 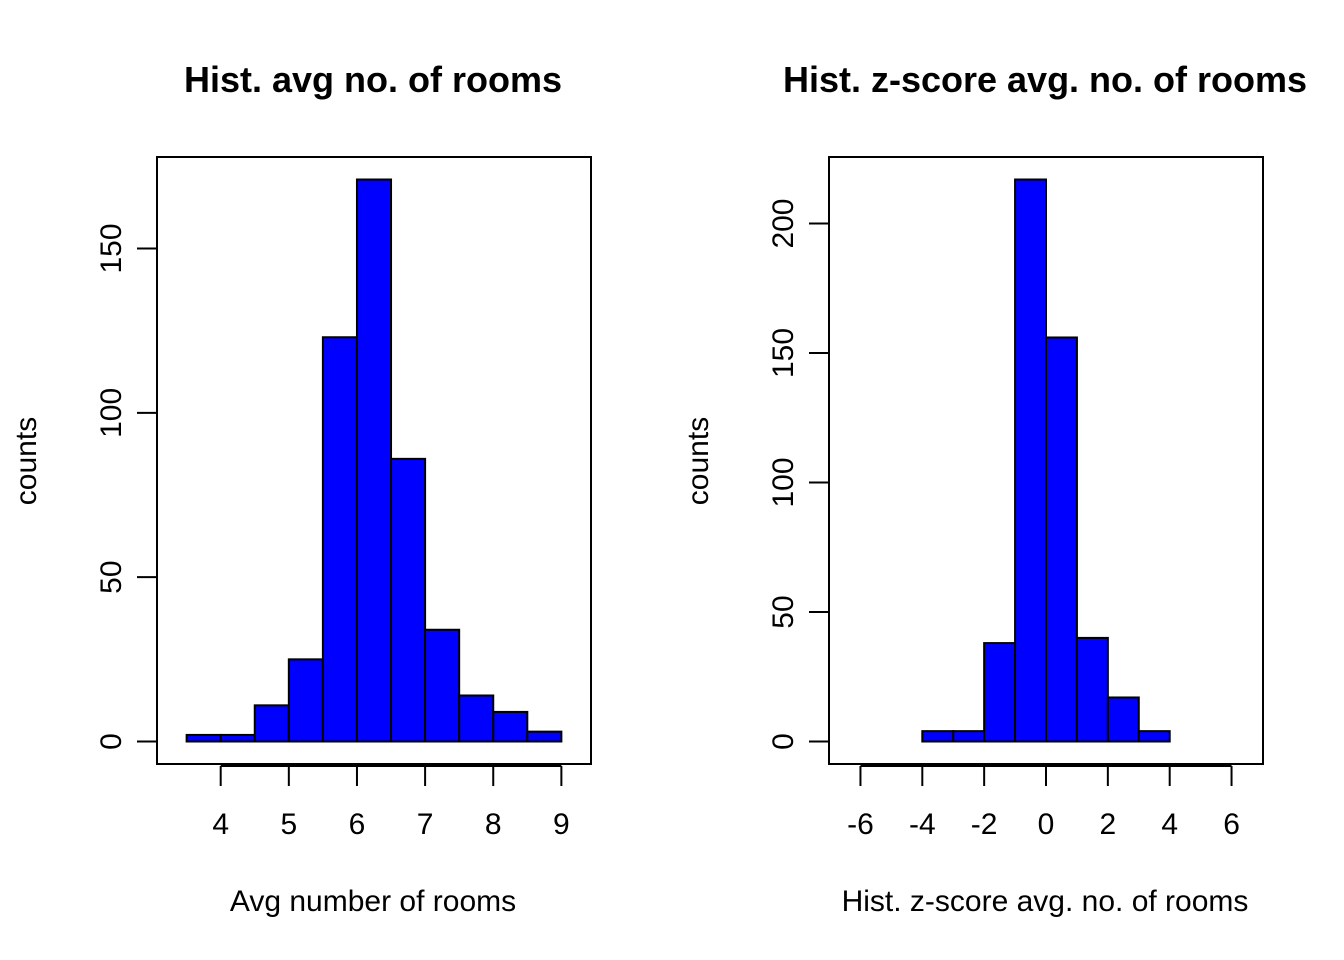 I want to click on y-tick-label: 200, so click(x=783, y=223).